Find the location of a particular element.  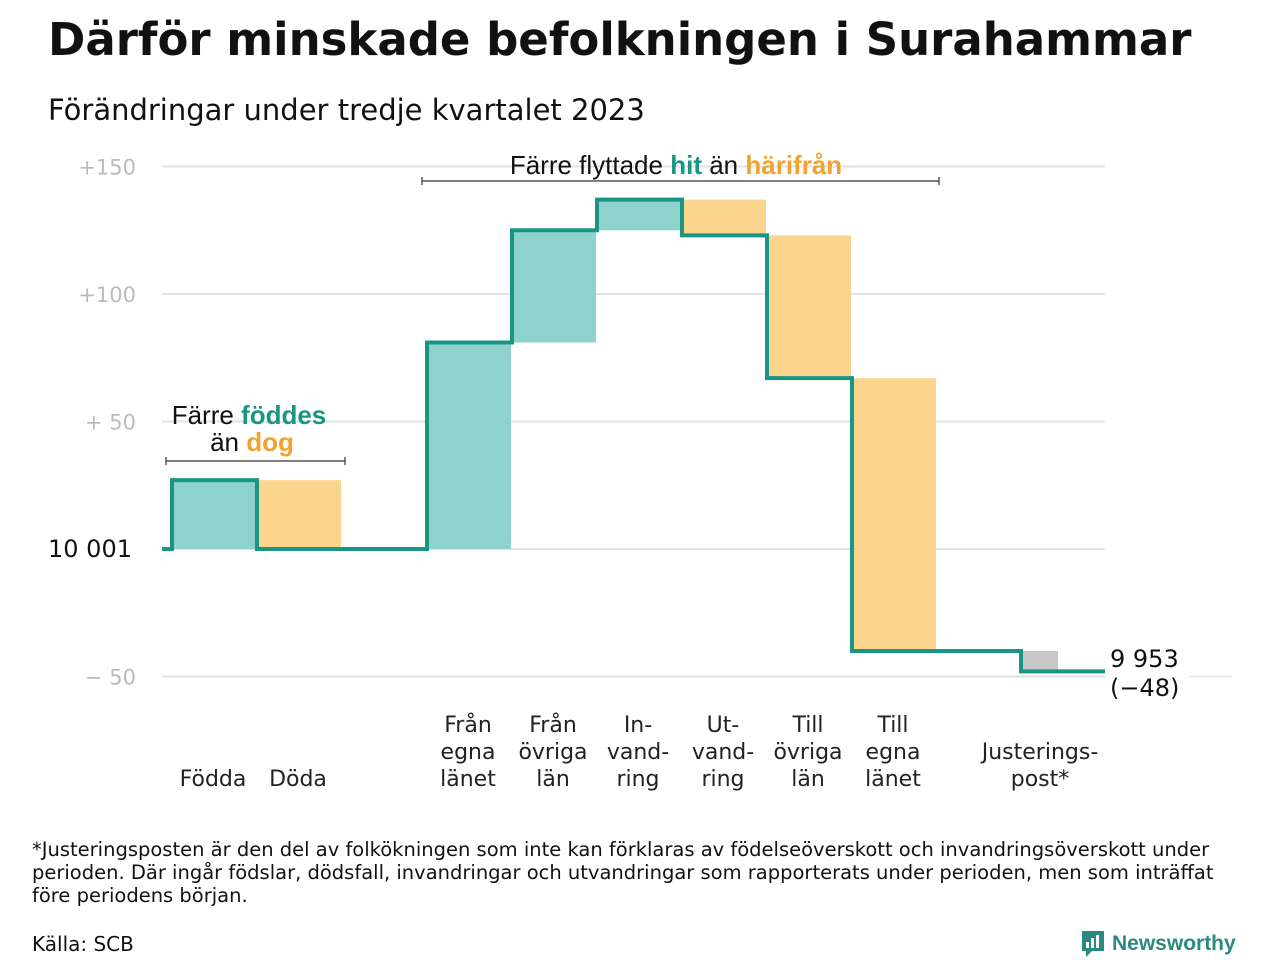

brand-logo: Newsworthy is located at coordinates (1158, 944).